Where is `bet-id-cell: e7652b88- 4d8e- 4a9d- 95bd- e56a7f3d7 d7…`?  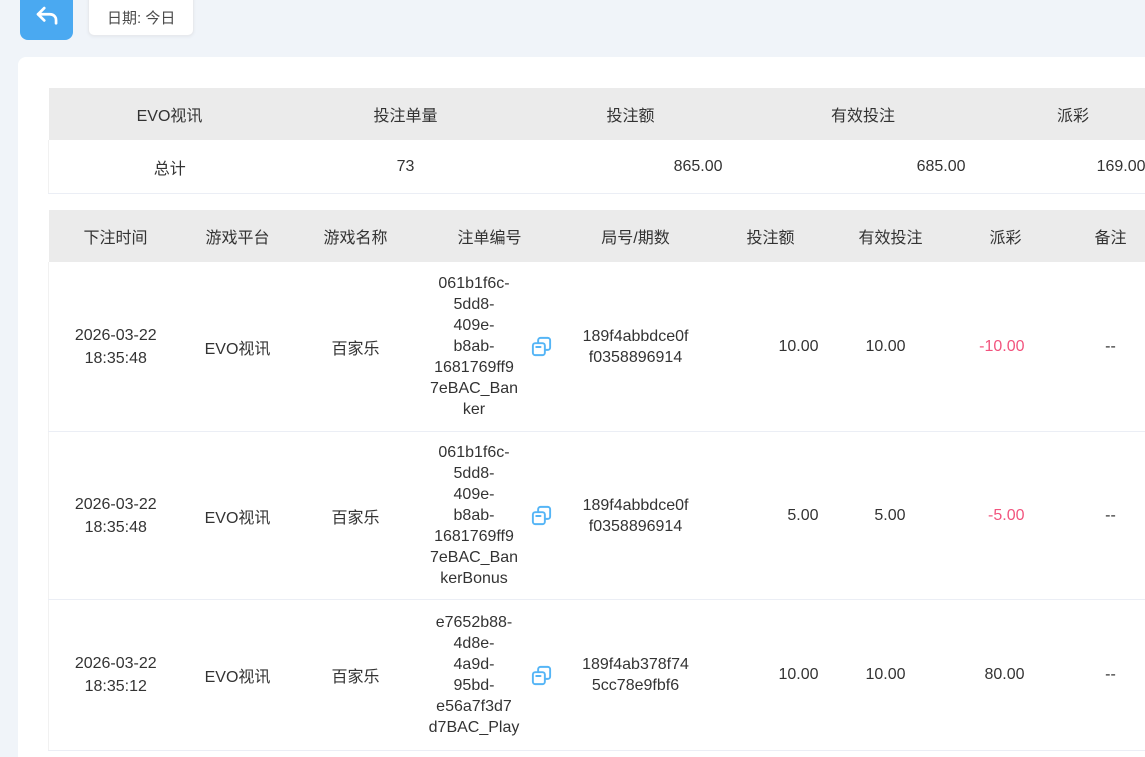
bet-id-cell: e7652b88- 4d8e- 4a9d- 95bd- e56a7f3d7 d7… is located at coordinates (490, 675).